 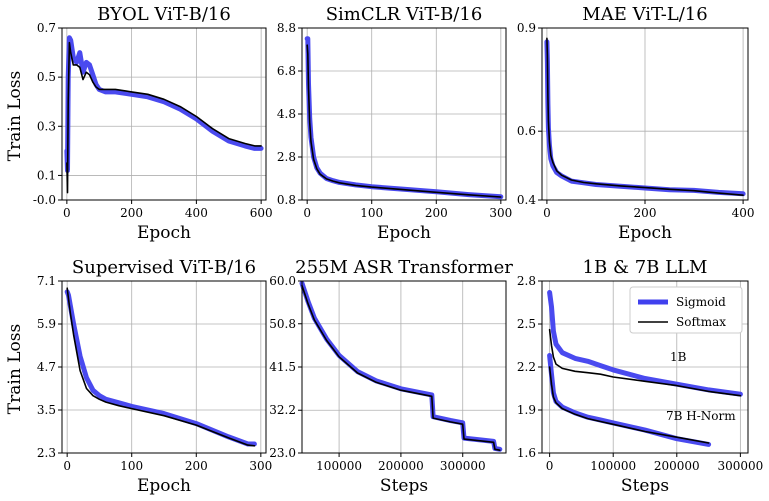 What do you see at coordinates (260, 466) in the screenshot?
I see `panel4-xtick-label-3: 300` at bounding box center [260, 466].